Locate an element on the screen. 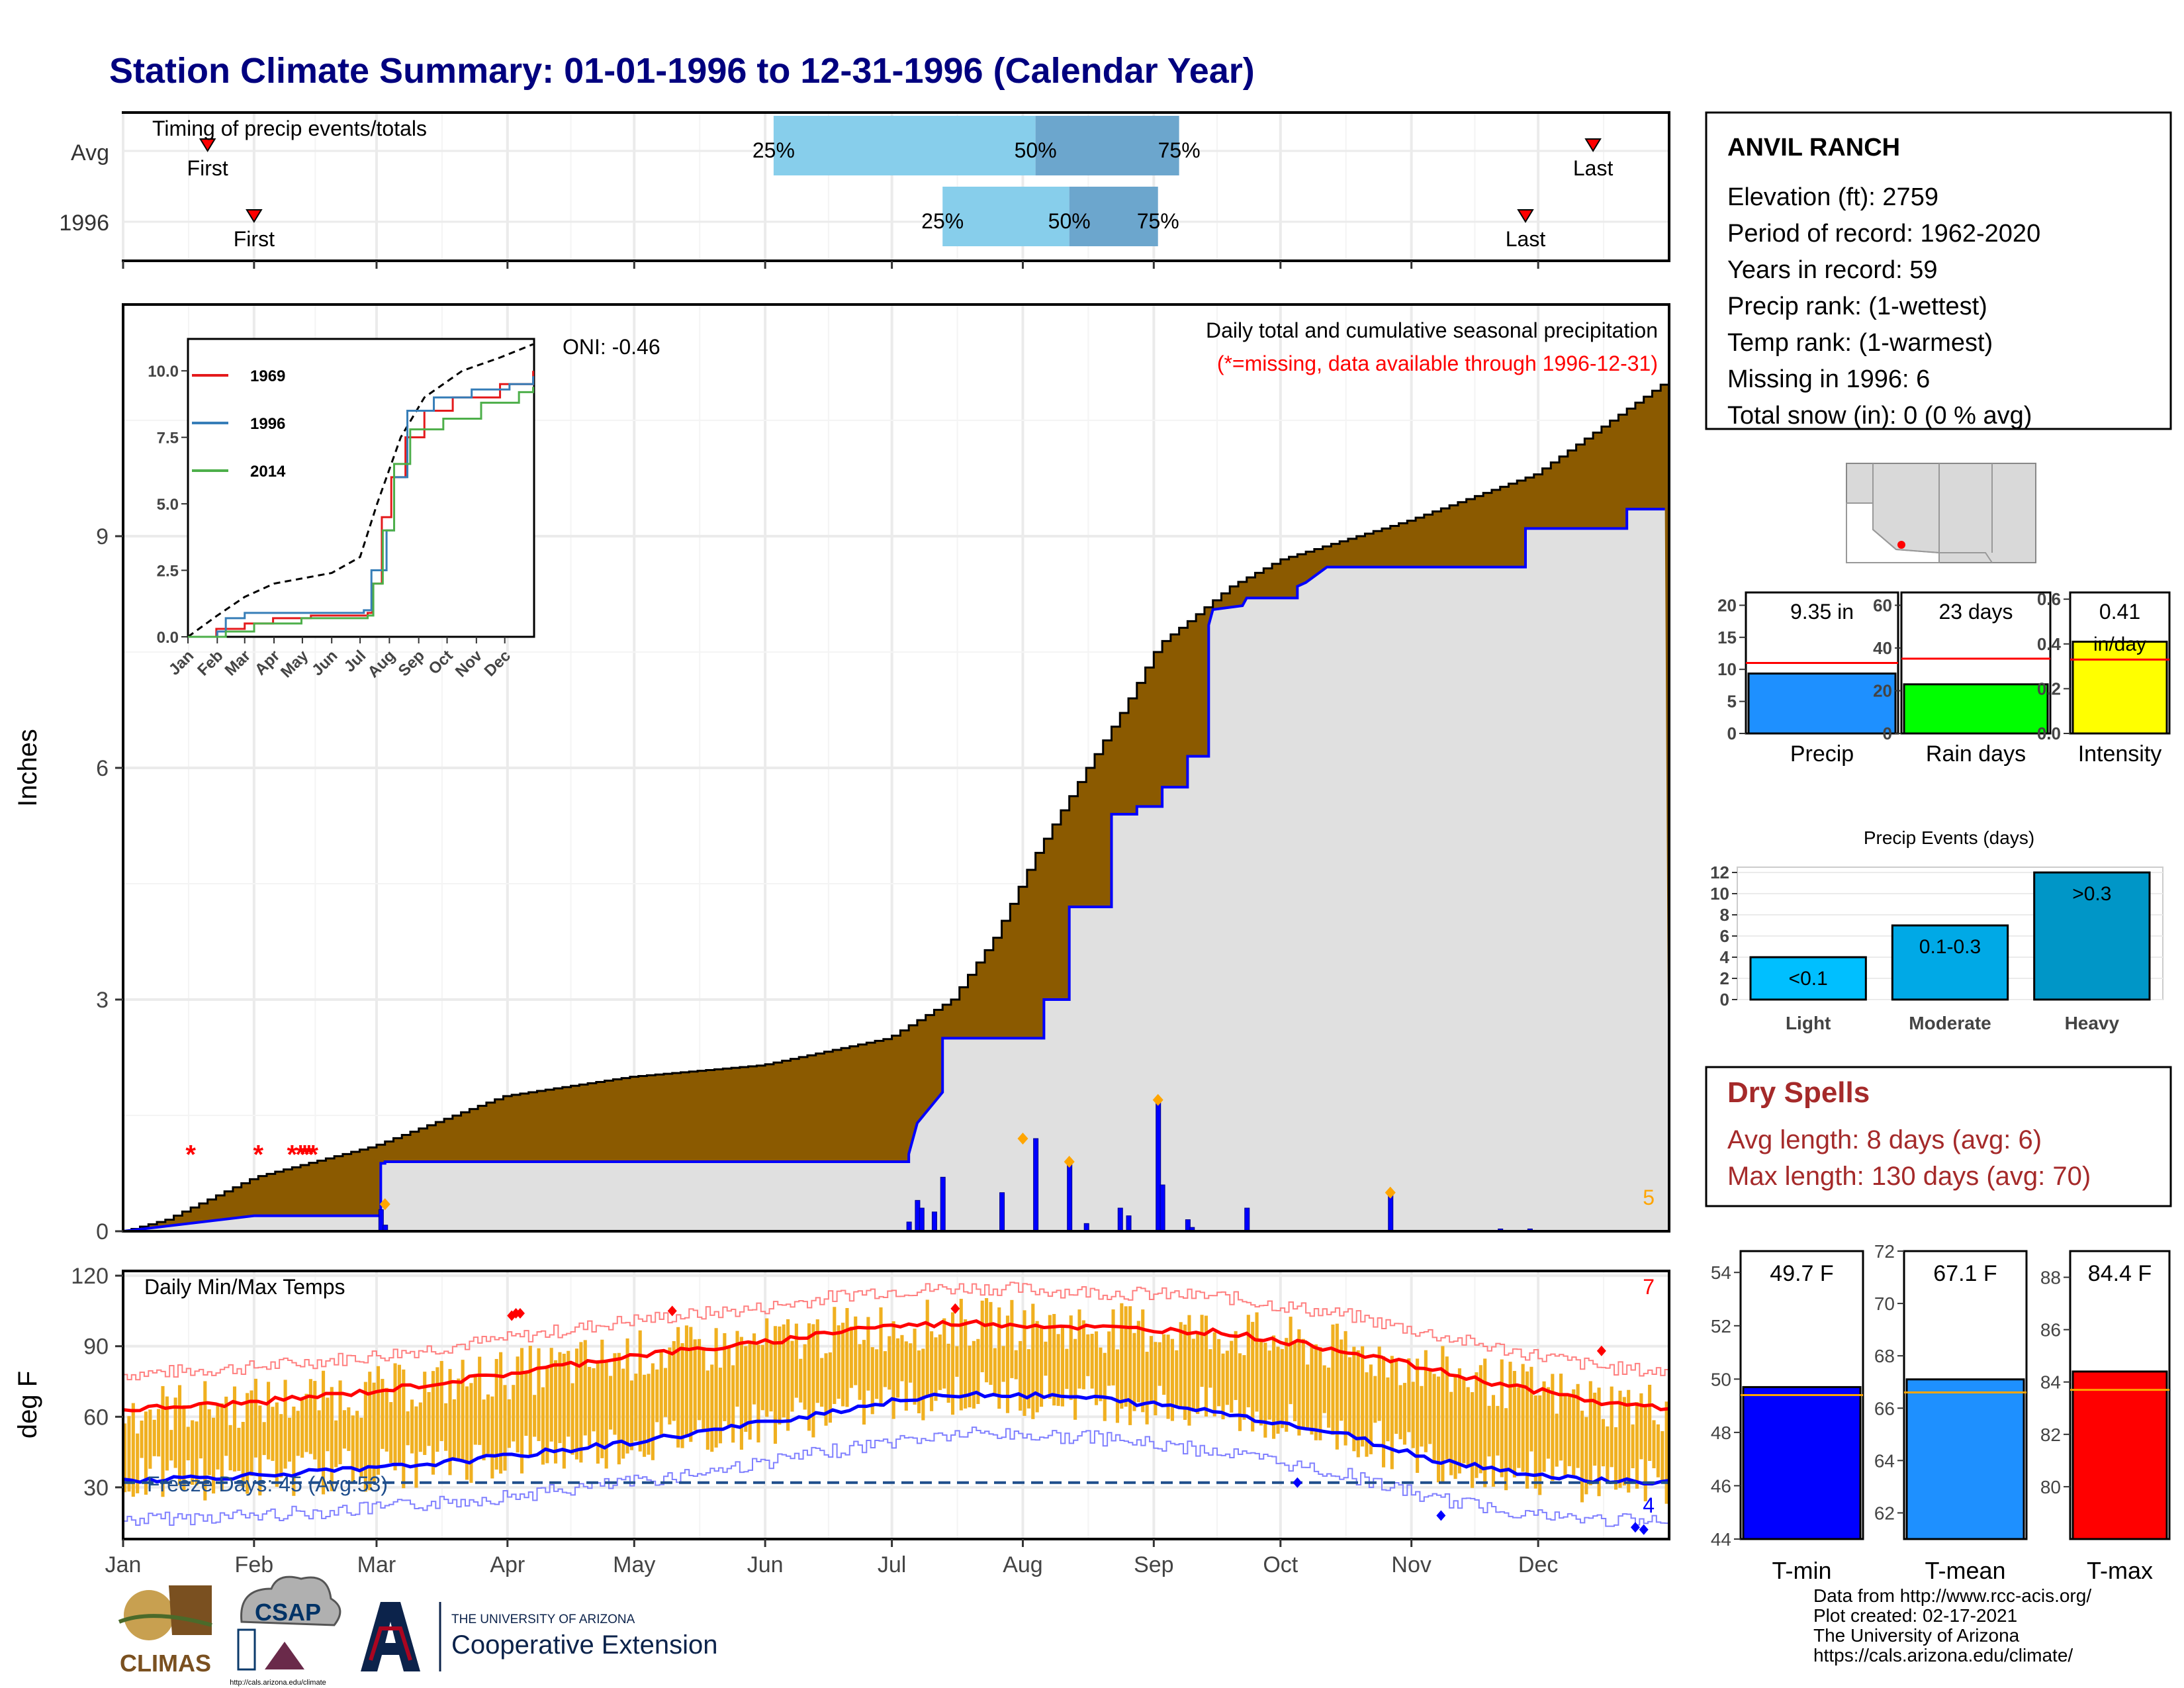  precip-y-axis-label: Inches is located at coordinates (28, 768).